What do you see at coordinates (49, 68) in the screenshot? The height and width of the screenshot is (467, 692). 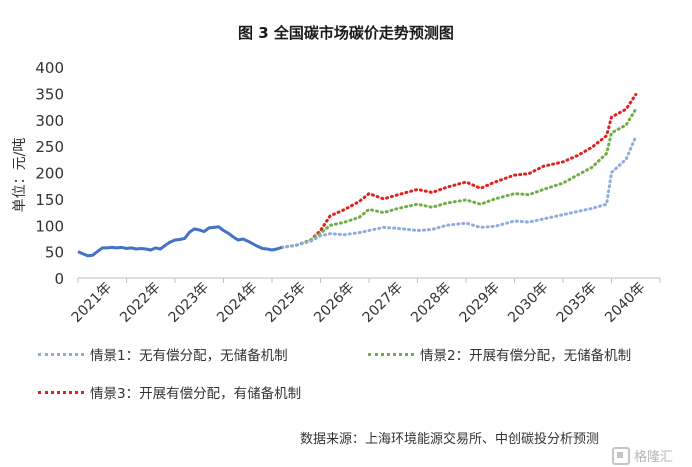 I see `y-tick-label: 400` at bounding box center [49, 68].